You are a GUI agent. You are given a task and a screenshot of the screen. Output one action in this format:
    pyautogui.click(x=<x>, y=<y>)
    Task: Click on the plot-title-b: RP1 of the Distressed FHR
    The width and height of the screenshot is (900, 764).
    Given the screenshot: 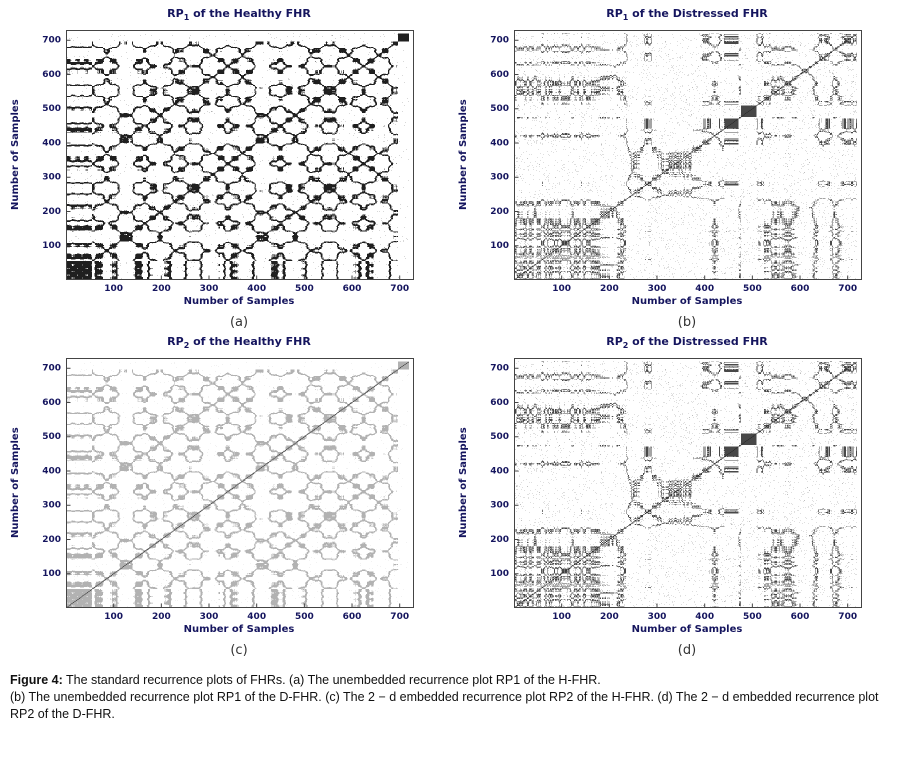 What is the action you would take?
    pyautogui.click(x=687, y=15)
    